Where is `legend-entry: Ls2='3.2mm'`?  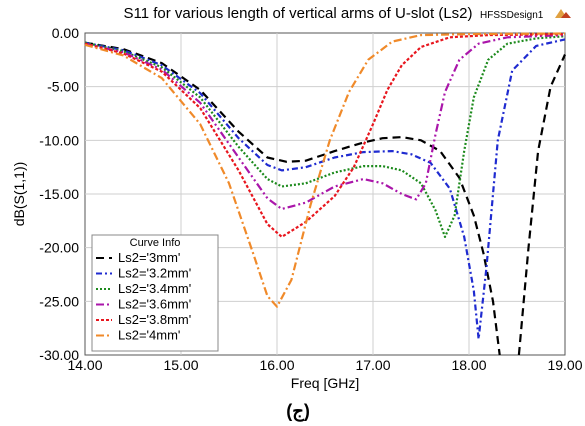 legend-entry: Ls2='3.2mm' is located at coordinates (154, 273).